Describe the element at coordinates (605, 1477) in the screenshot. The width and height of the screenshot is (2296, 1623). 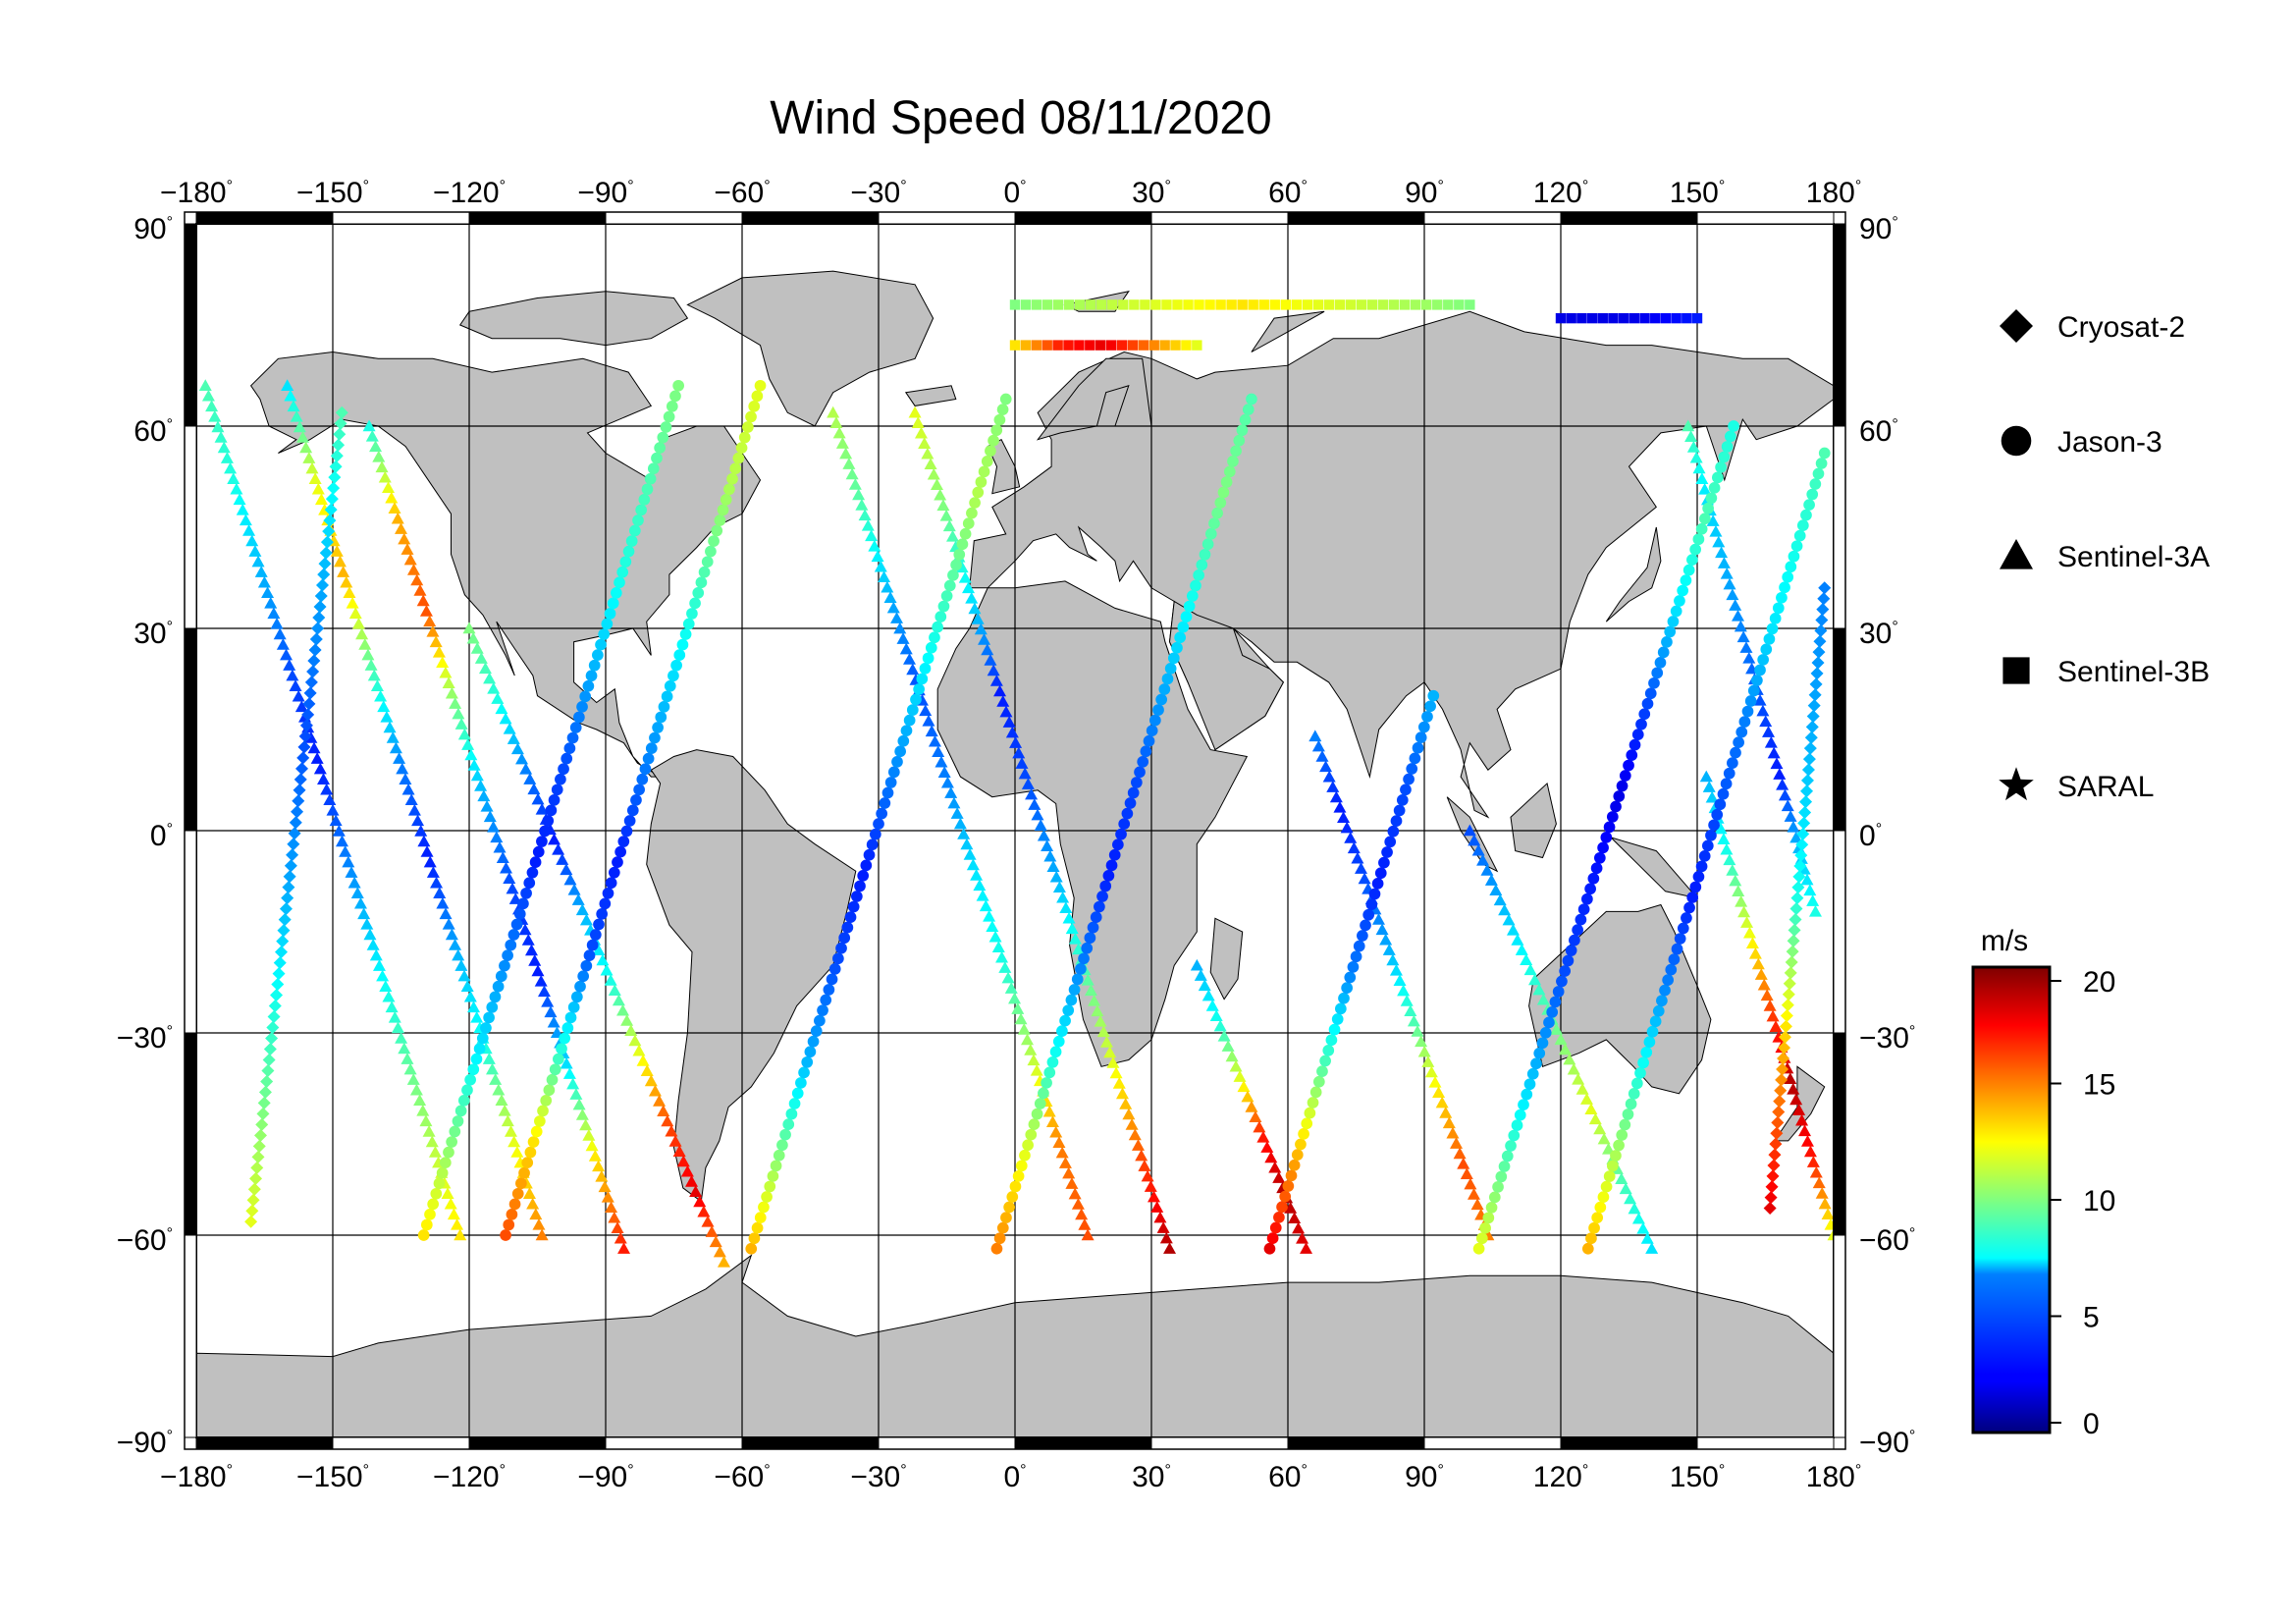
I see `lon-tick-label-bottom: −90°` at that location.